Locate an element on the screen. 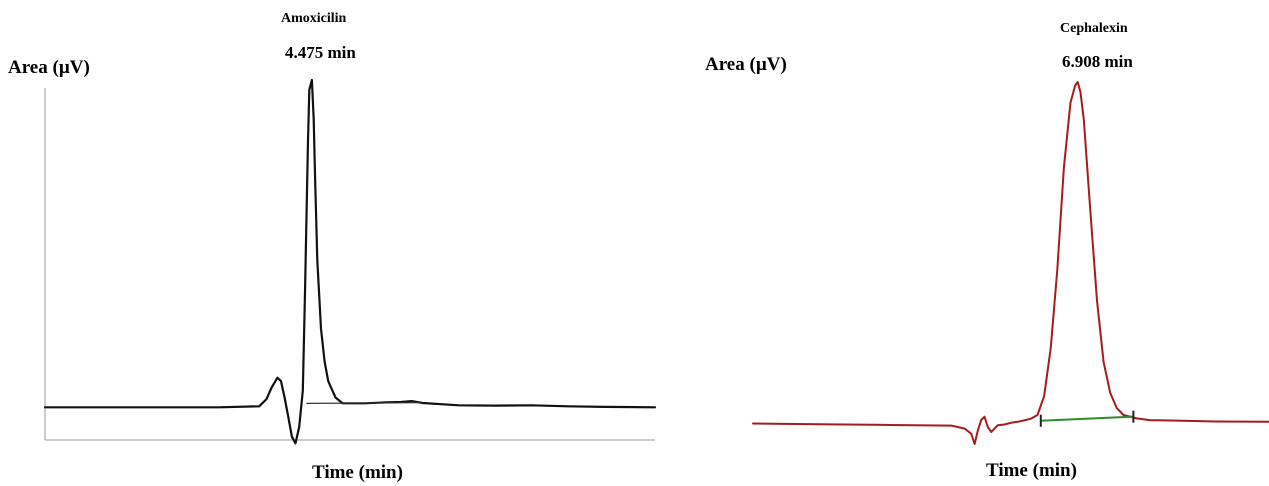 Image resolution: width=1269 pixels, height=486 pixels. peak-label-retention-time: 6.908 min is located at coordinates (1097, 61).